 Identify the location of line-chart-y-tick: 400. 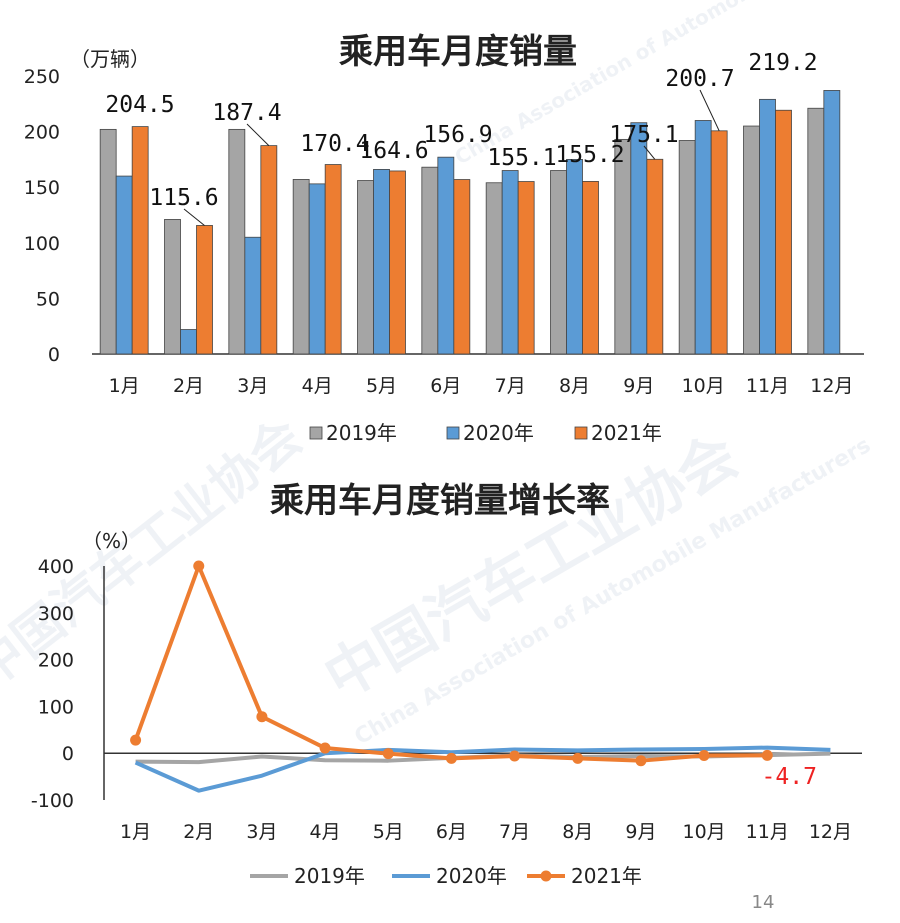
(56, 567).